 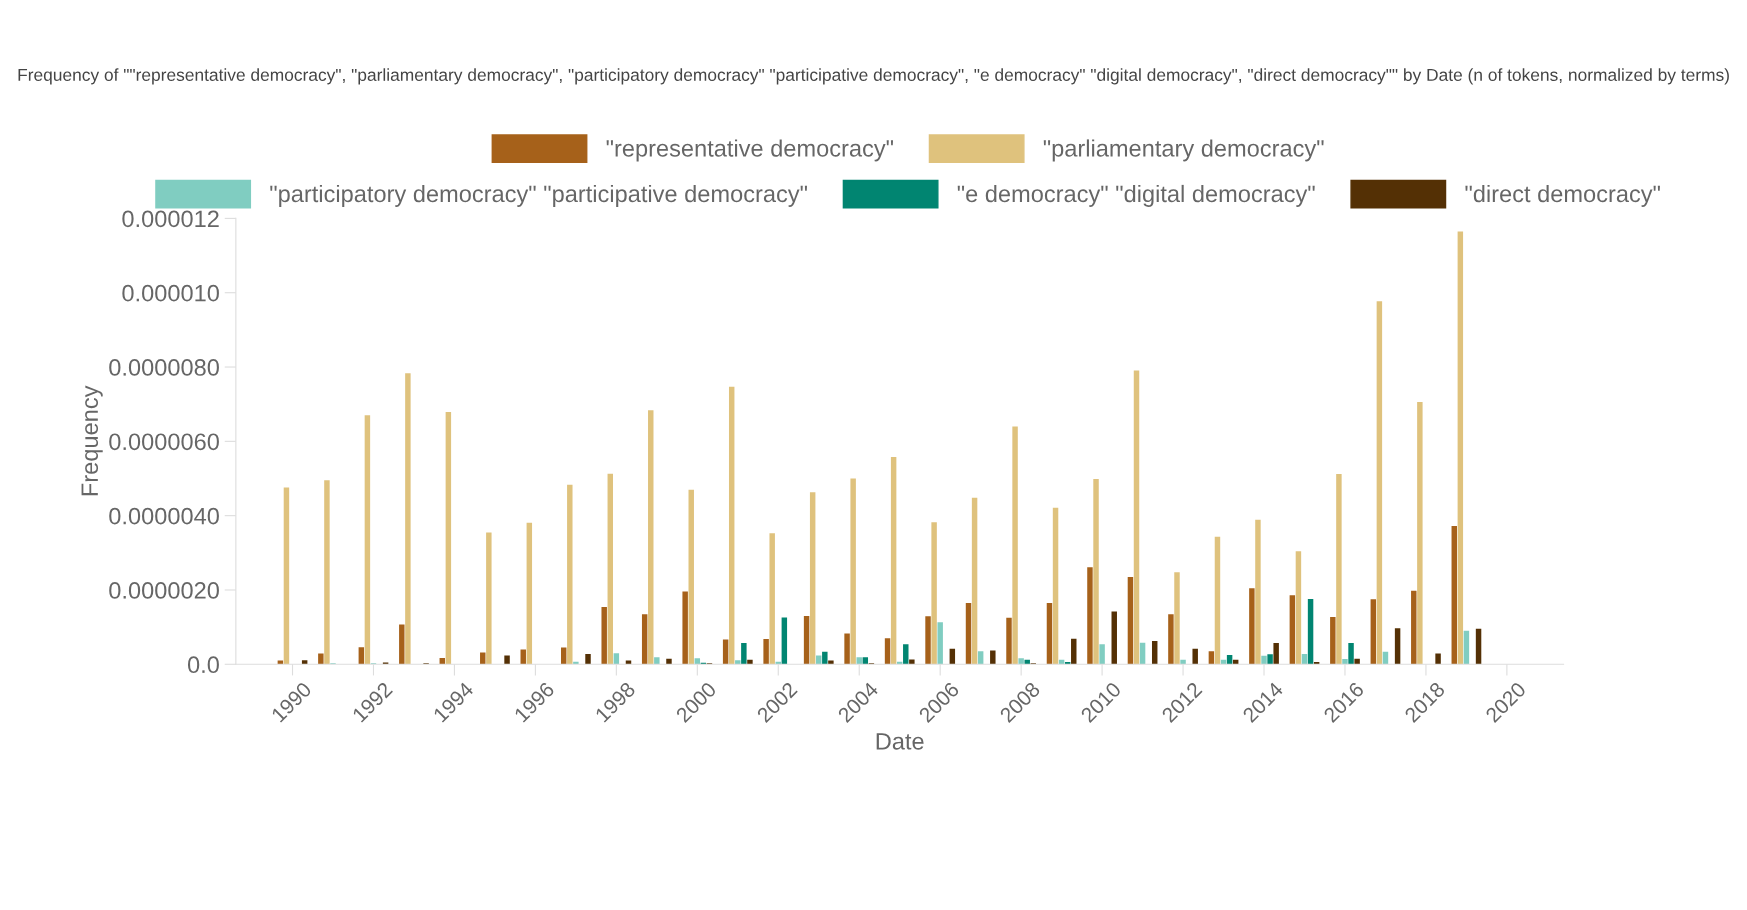 I want to click on y-tick-label: 0.0000020, so click(x=164, y=590).